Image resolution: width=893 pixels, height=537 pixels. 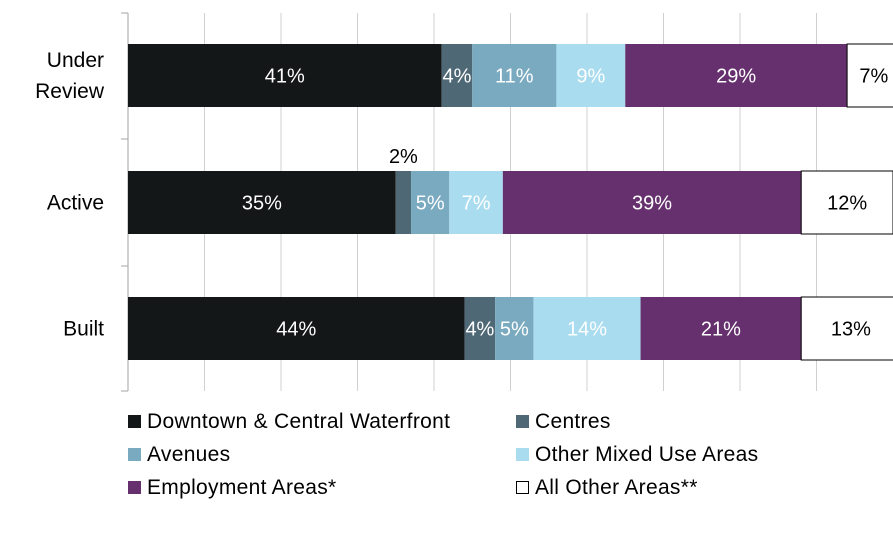 I want to click on legend-label: Centres, so click(x=573, y=421).